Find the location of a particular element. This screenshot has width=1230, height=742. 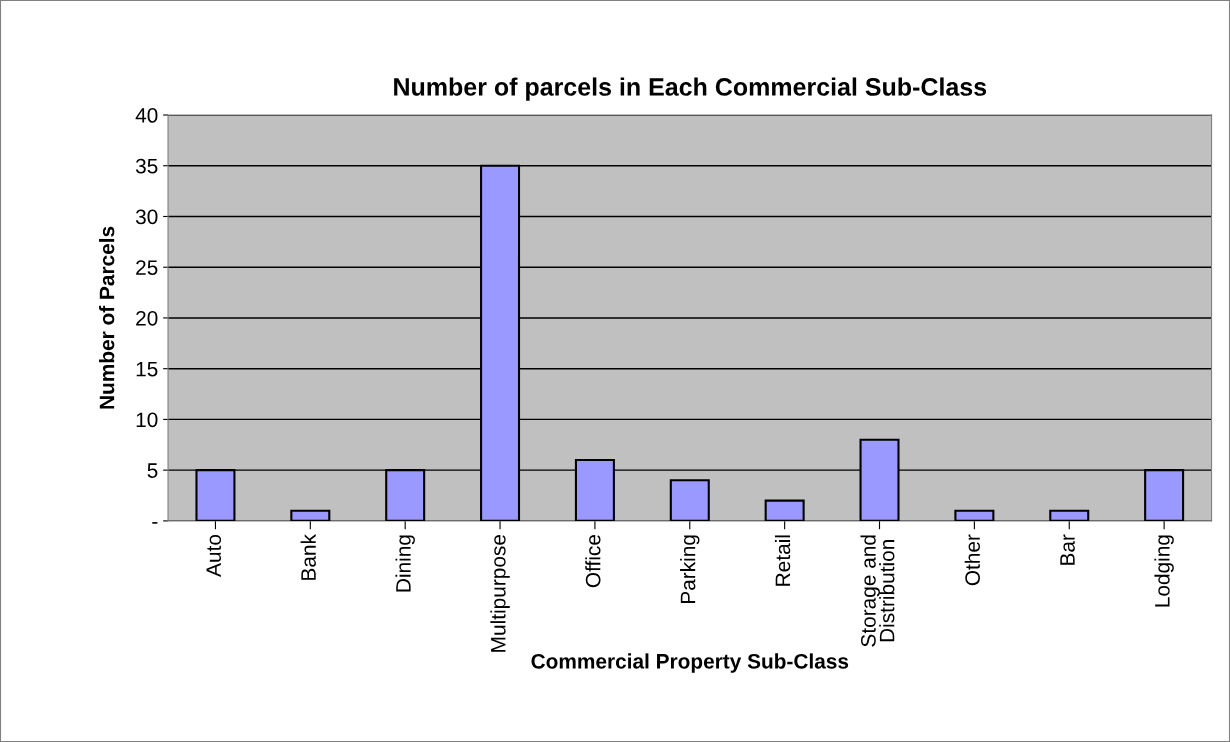

x-tick-label: Office is located at coordinates (593, 561).